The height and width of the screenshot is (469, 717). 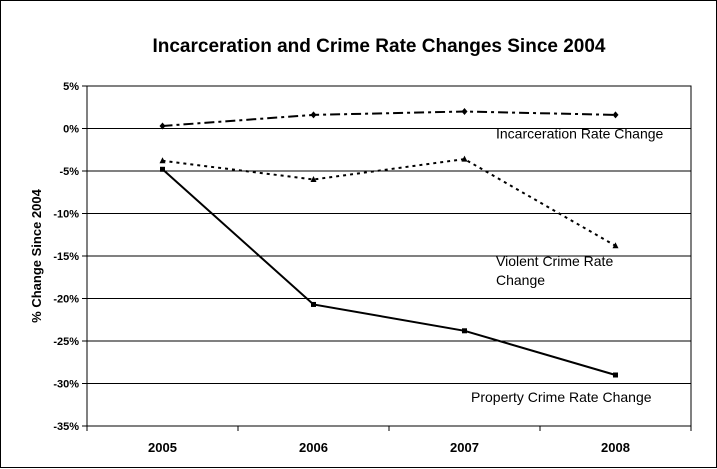 What do you see at coordinates (580, 134) in the screenshot?
I see `series-annotation-label: Incarceration Rate Change` at bounding box center [580, 134].